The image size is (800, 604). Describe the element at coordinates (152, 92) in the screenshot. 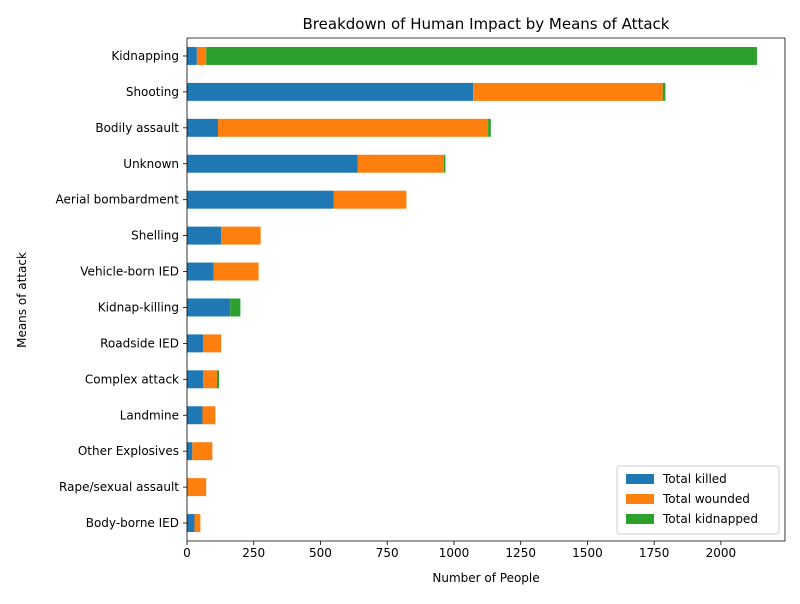

I see `y-tick-label: Shooting` at that location.